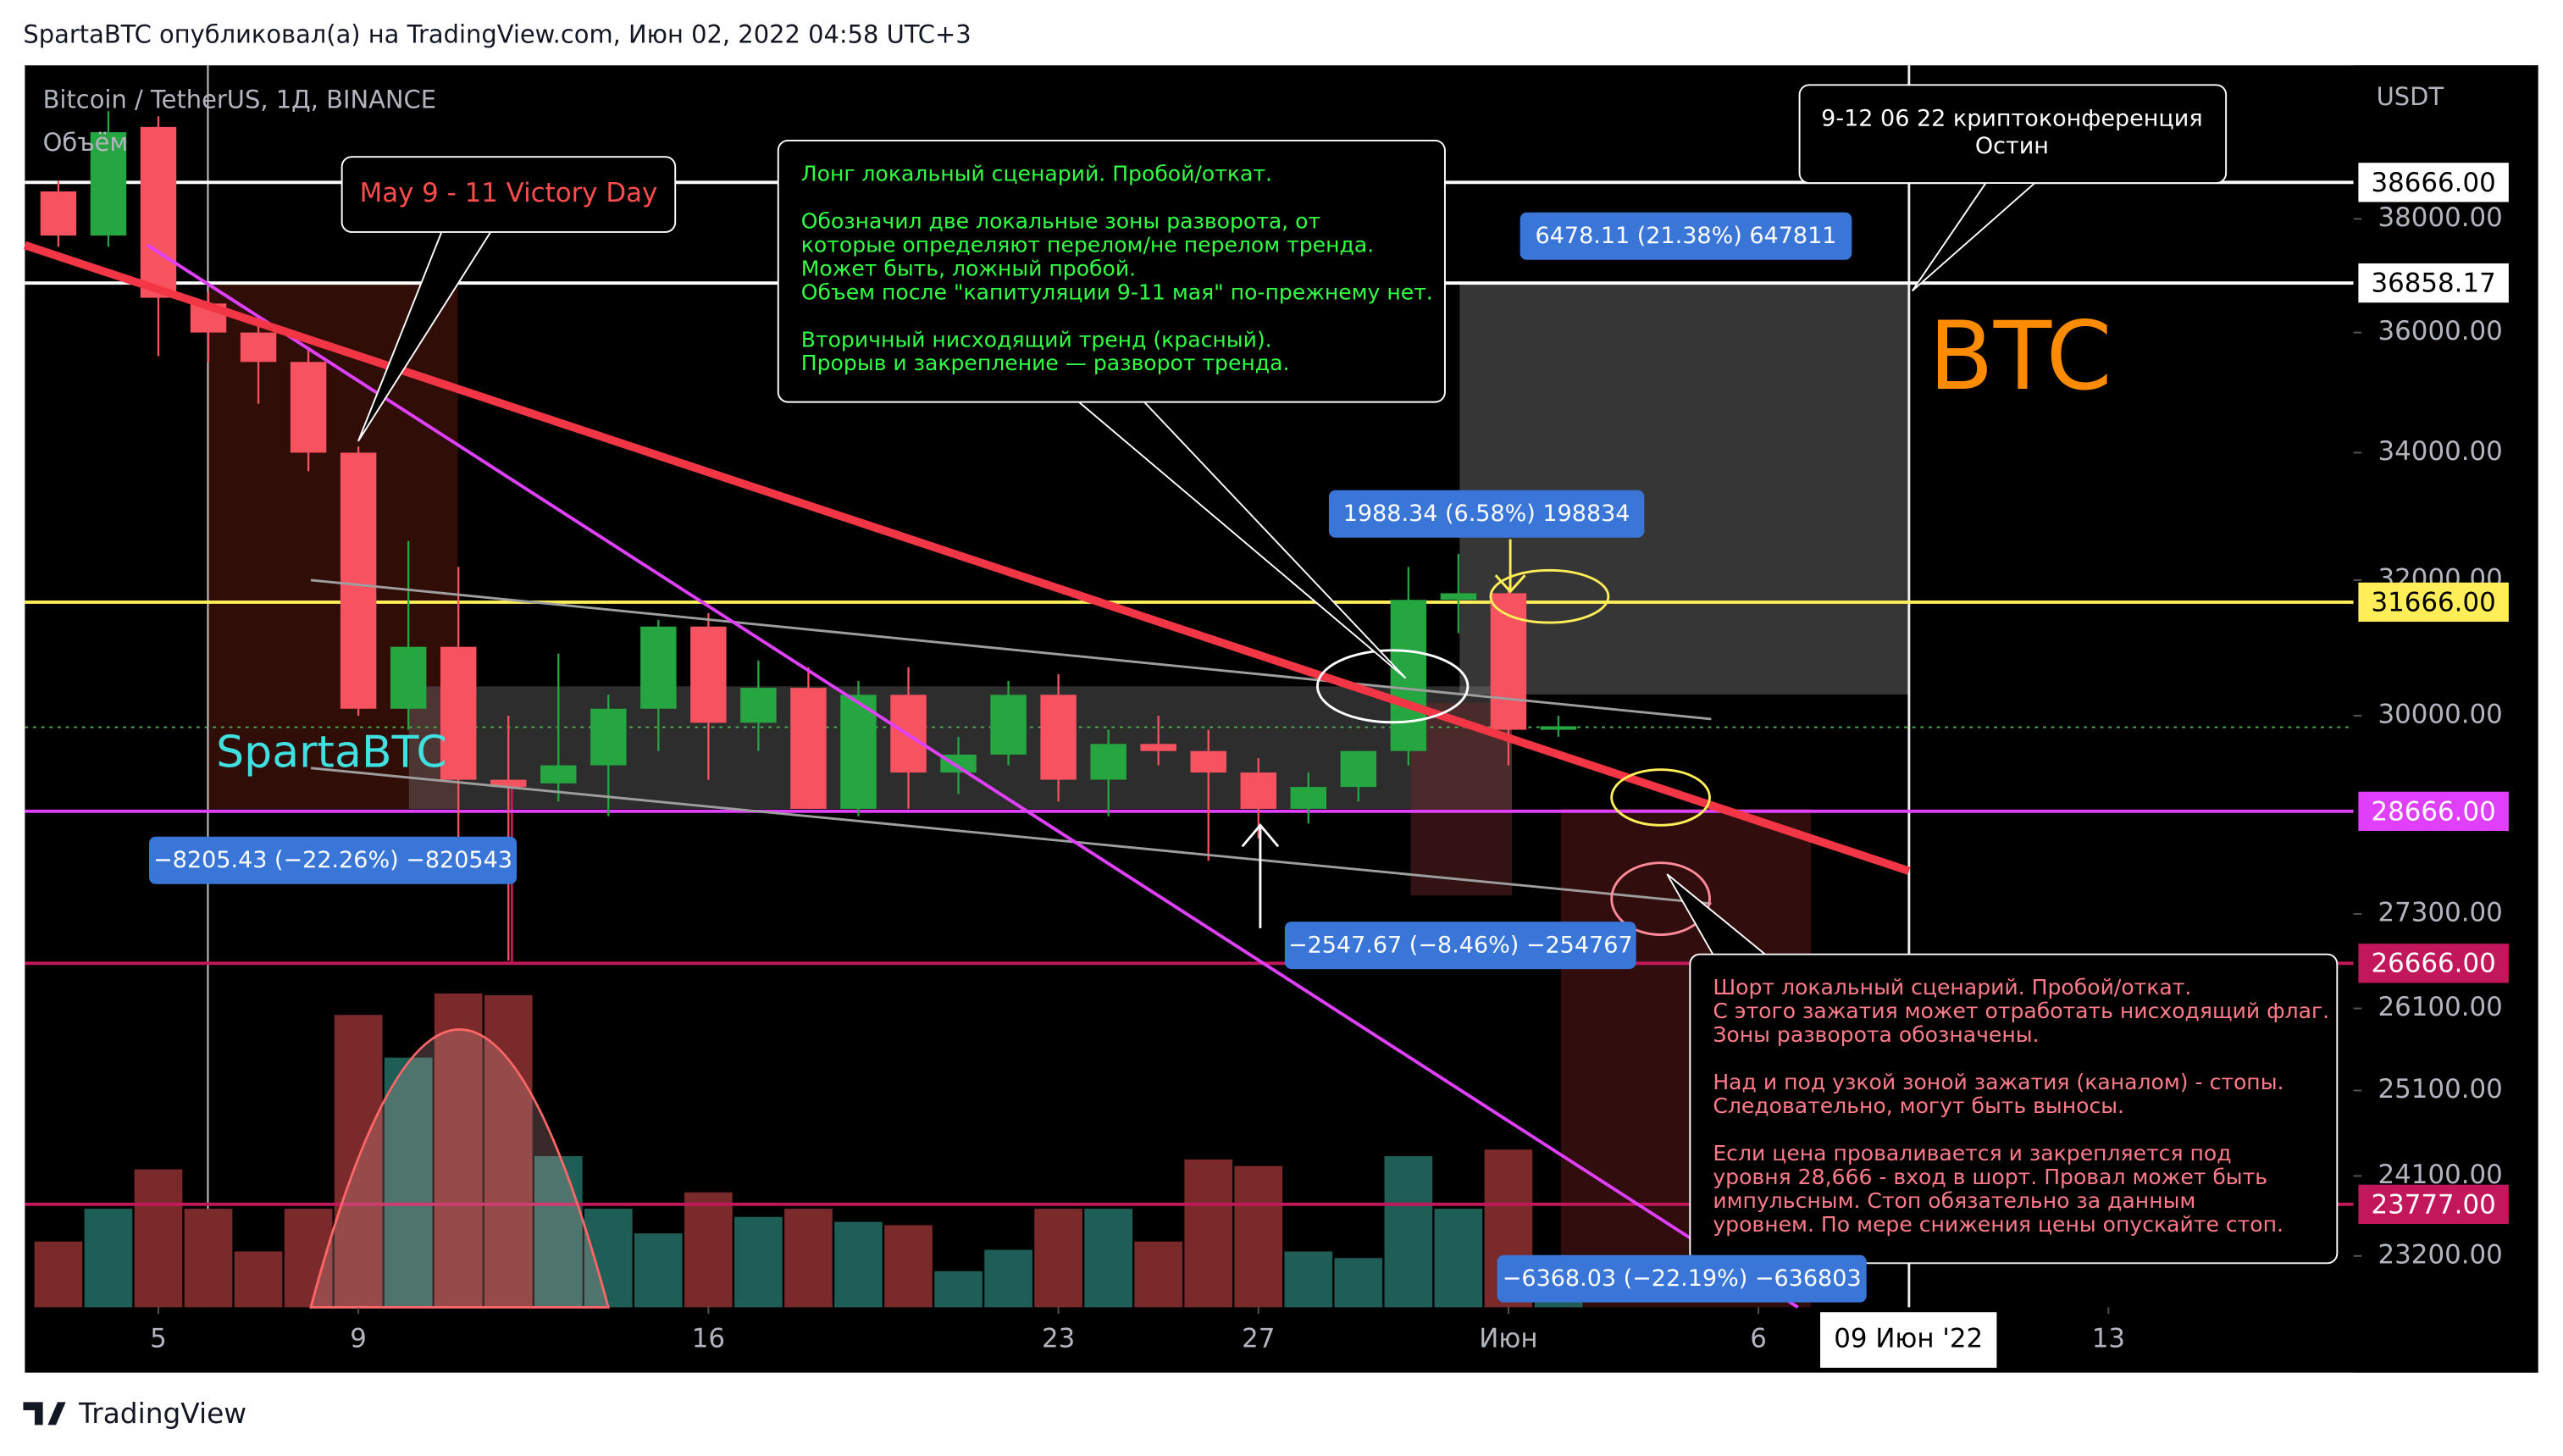  I want to click on note-line: Прорыв и закрепление — разворот тренда., so click(1045, 363).